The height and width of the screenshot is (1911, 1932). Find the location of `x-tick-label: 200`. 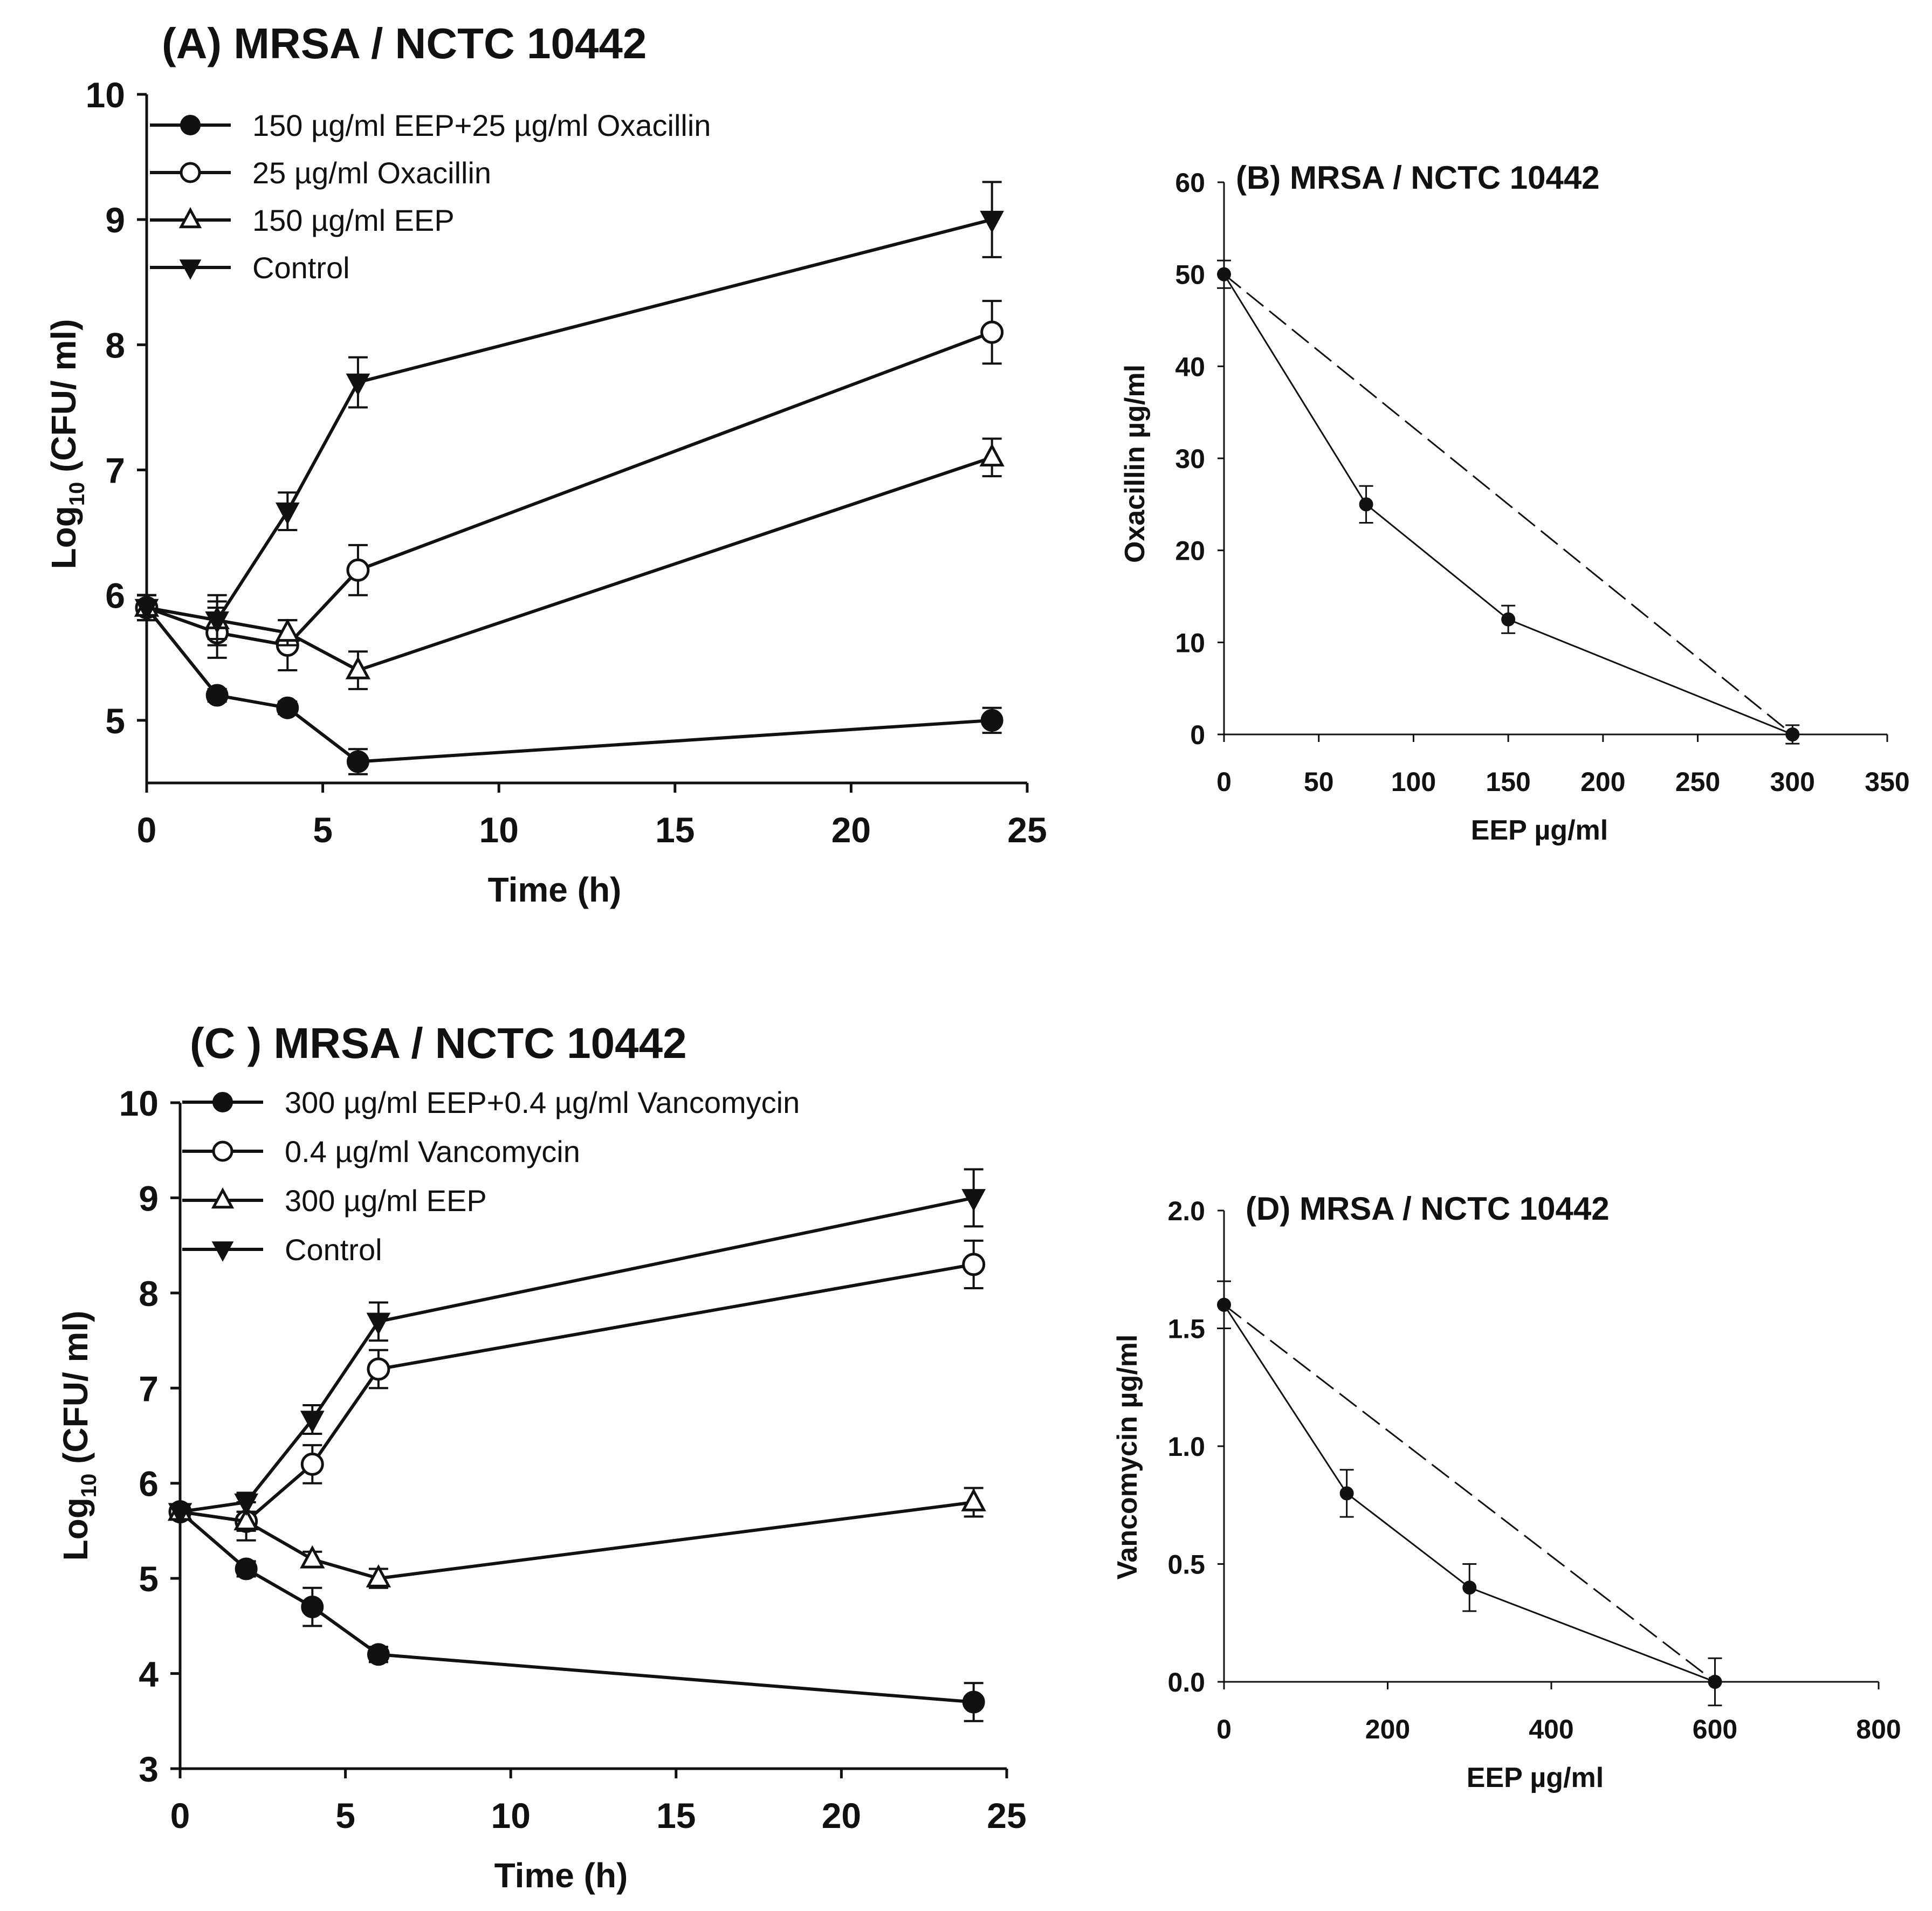

x-tick-label: 200 is located at coordinates (1602, 782).